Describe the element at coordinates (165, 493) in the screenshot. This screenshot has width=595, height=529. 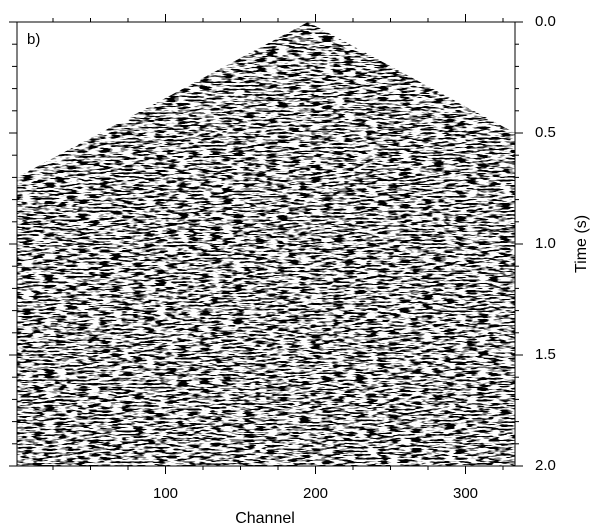
I see `x-tick-label: 100` at that location.